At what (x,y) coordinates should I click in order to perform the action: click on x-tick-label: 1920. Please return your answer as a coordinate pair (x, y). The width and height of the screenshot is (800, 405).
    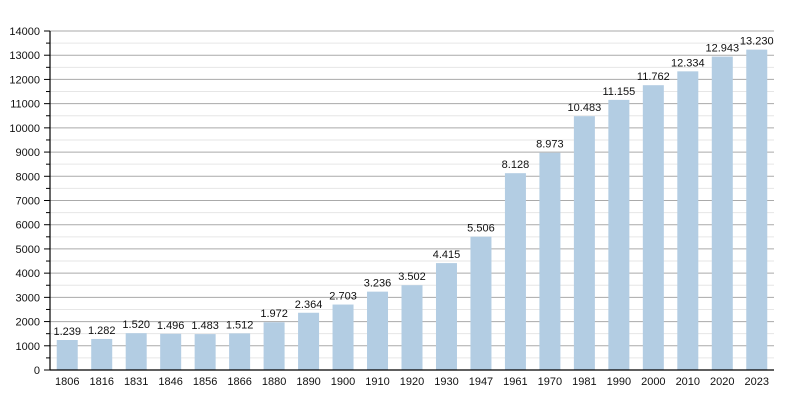
    Looking at the image, I should click on (412, 382).